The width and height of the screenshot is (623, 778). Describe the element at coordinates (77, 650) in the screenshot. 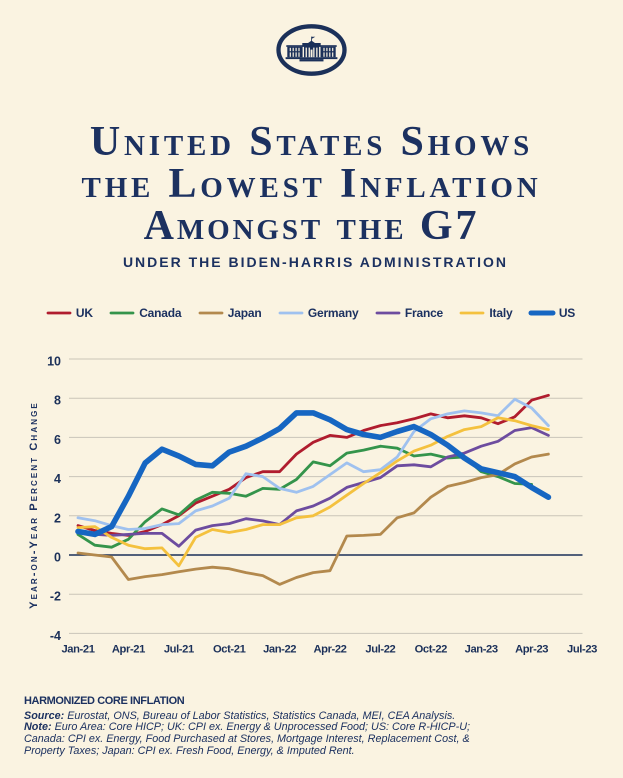

I see `svg-text: Jan-21` at that location.